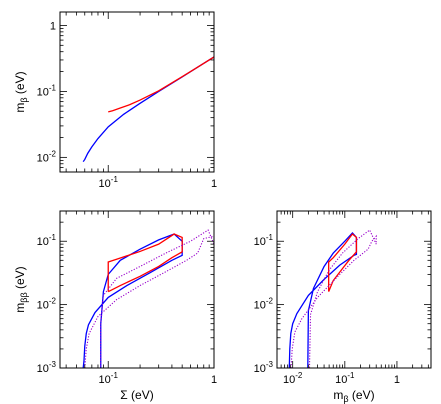  I want to click on y-axis-label: mββ (eV), so click(21, 289).